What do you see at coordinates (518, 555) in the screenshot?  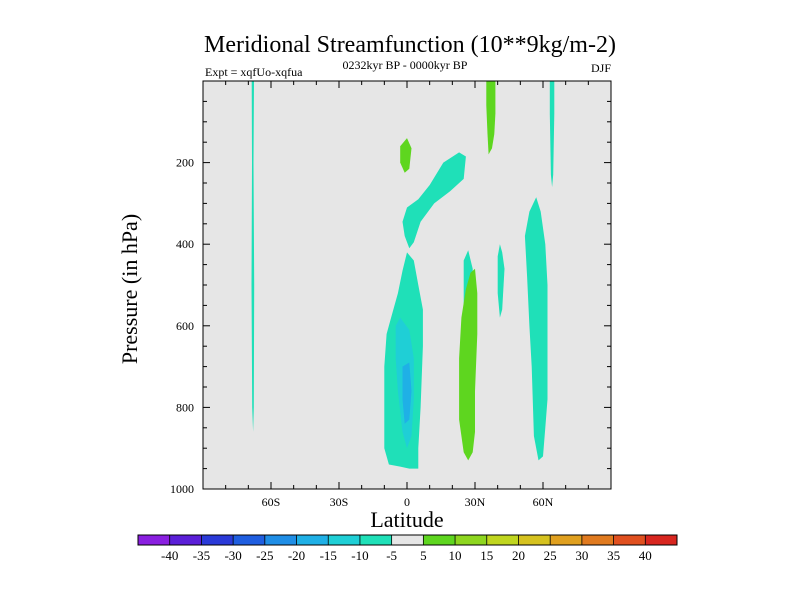 I see `colorbar-label: 20` at bounding box center [518, 555].